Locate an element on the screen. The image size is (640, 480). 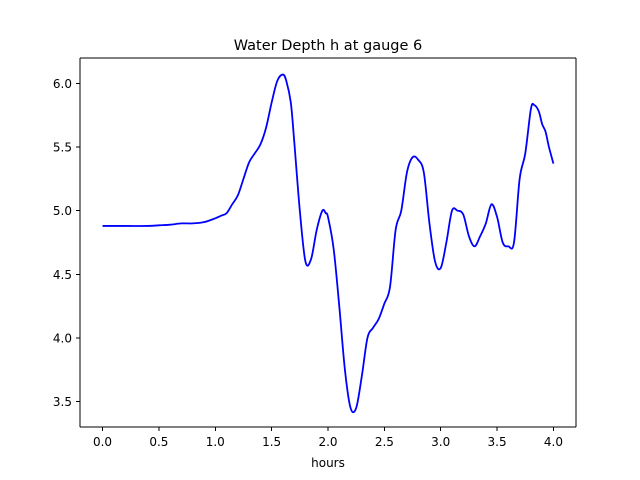
x-tick-label: 0.5 is located at coordinates (158, 442).